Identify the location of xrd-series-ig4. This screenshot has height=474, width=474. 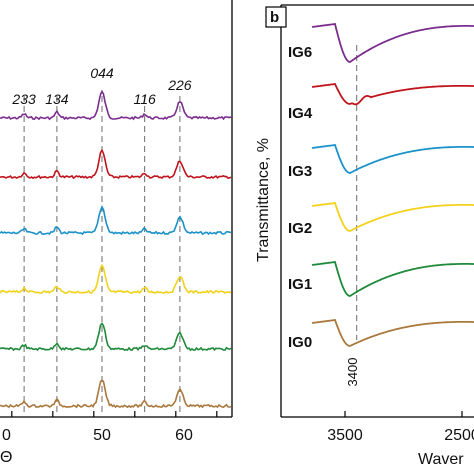
(116, 164).